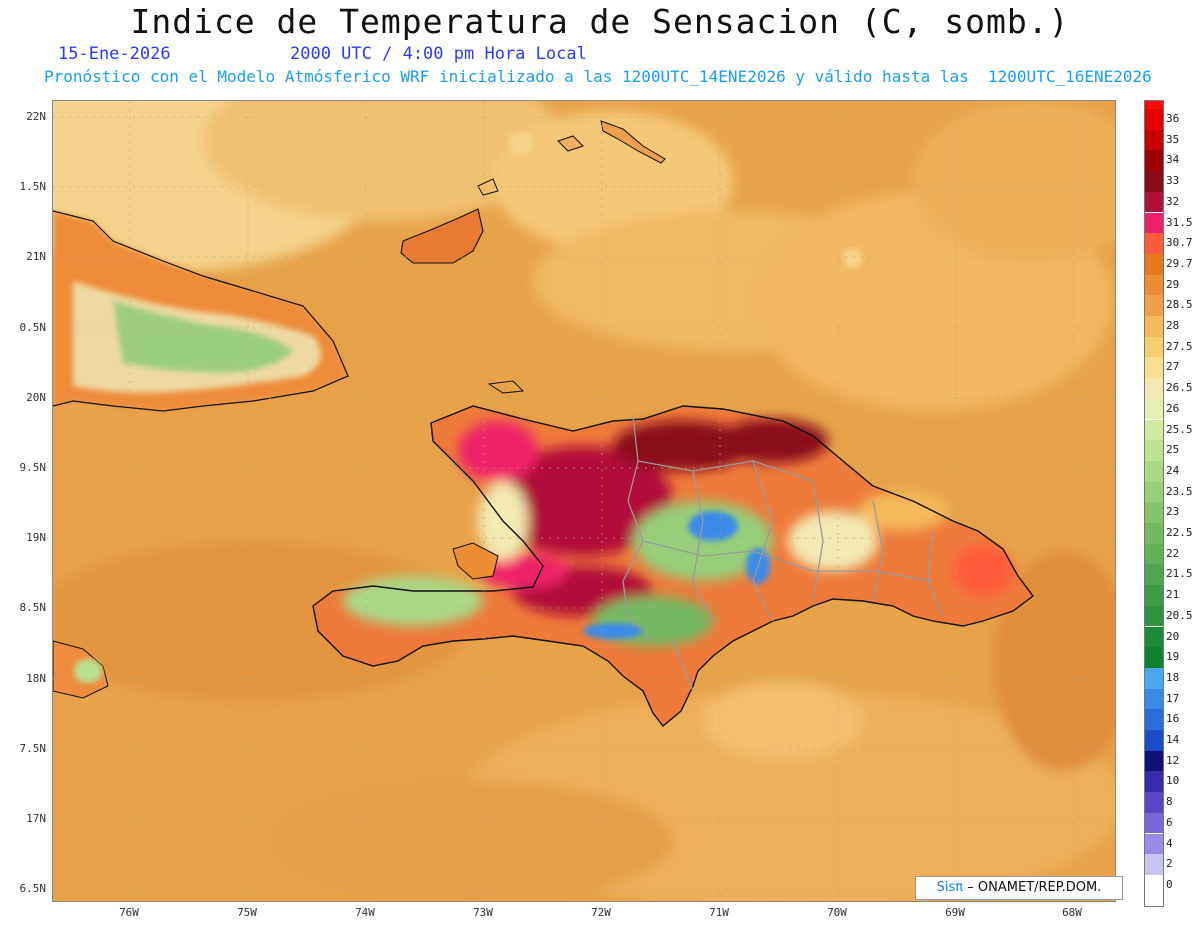  What do you see at coordinates (36, 397) in the screenshot?
I see `lat-label: 20N` at bounding box center [36, 397].